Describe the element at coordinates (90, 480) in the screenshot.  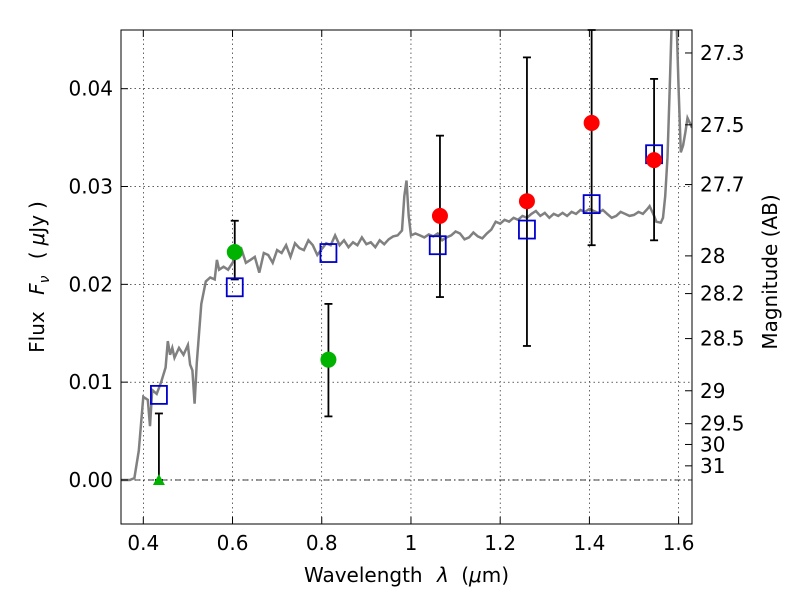
I see `y-tick-label: 0.00` at that location.